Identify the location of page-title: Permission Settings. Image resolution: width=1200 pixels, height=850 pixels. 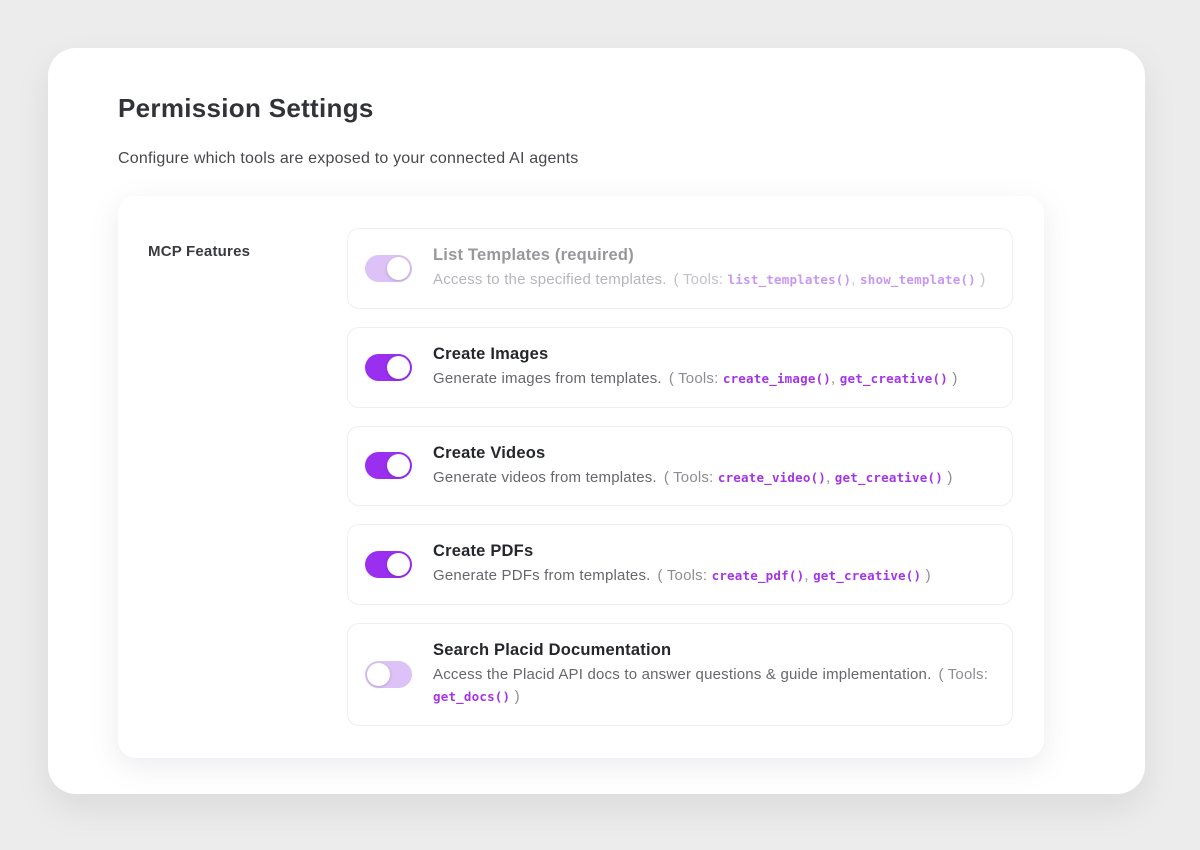
(246, 108).